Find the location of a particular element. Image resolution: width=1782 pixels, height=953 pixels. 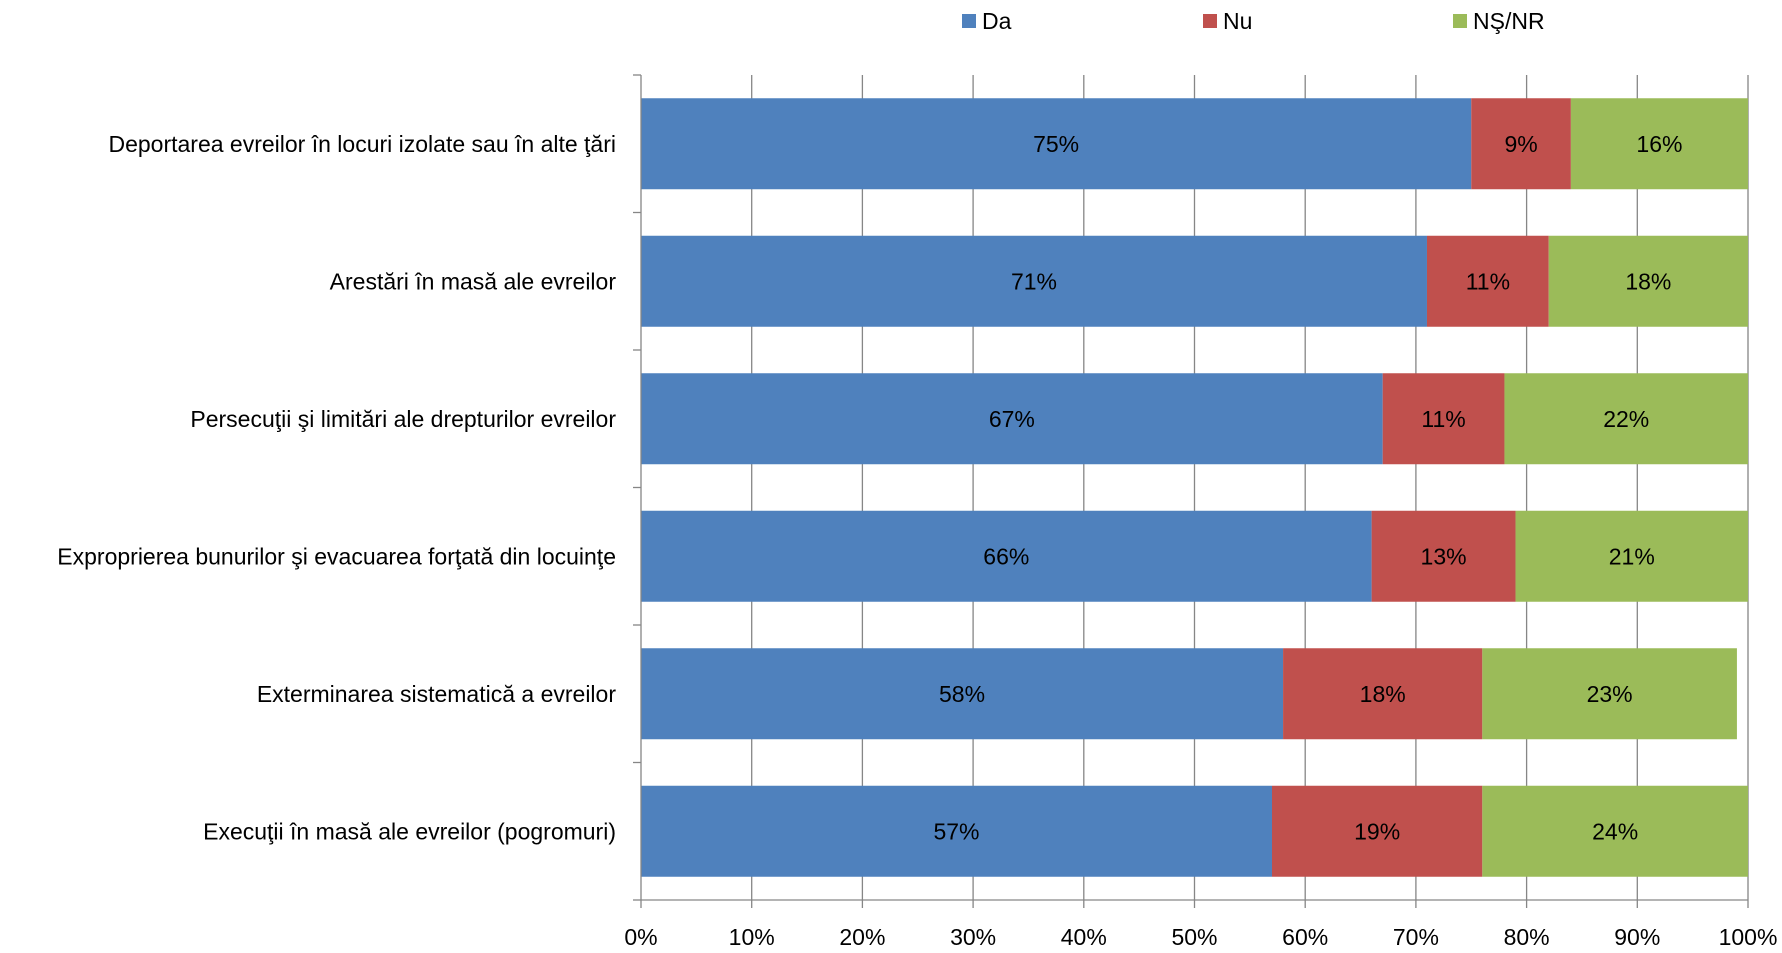

data-label: 66% is located at coordinates (1006, 556).